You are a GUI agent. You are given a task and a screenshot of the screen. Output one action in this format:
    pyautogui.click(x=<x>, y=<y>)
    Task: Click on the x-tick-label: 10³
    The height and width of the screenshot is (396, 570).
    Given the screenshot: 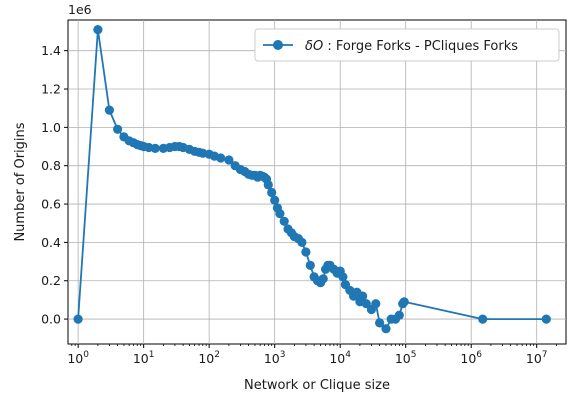 What is the action you would take?
    pyautogui.click(x=275, y=358)
    